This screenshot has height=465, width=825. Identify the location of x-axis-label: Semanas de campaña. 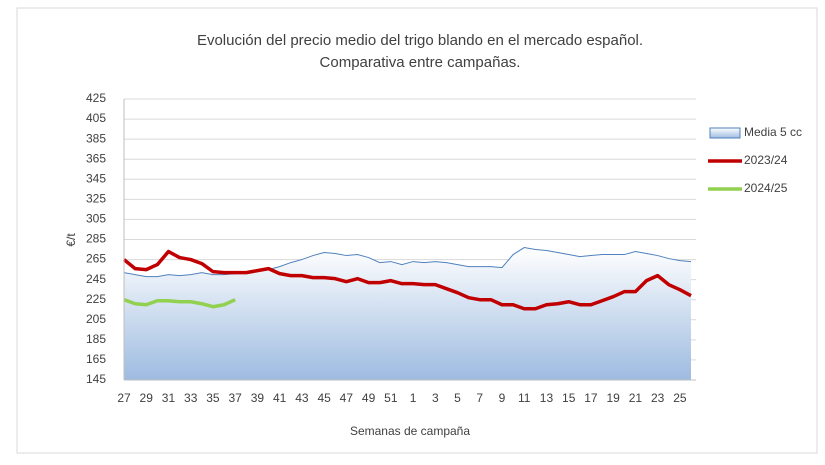
(410, 431).